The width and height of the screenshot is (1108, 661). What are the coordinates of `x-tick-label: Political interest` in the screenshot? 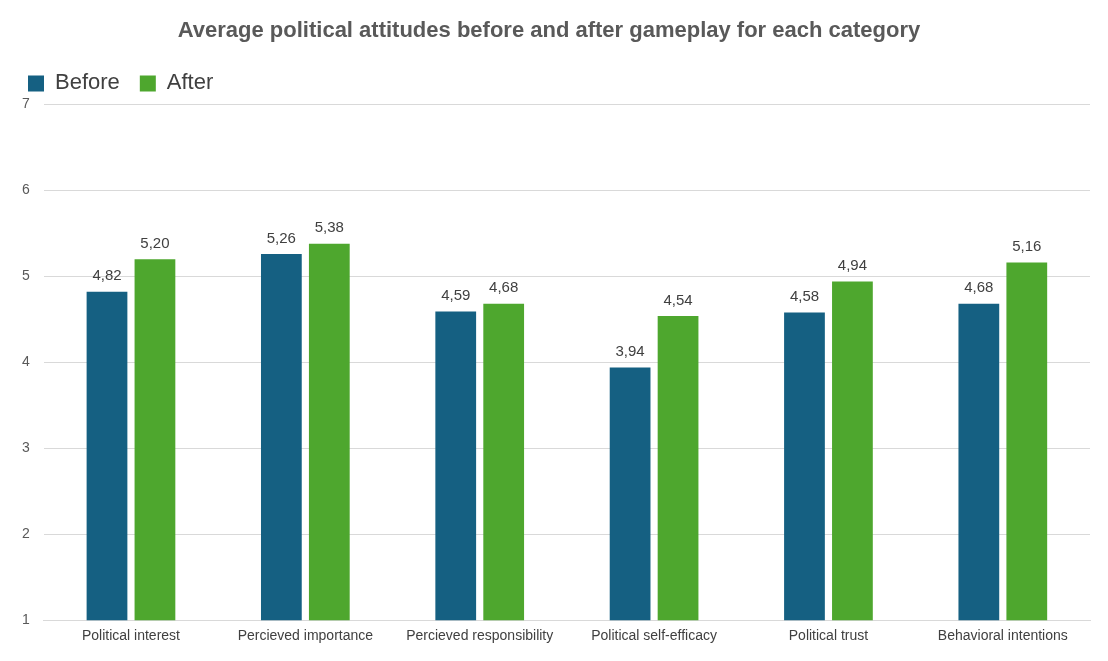 It's located at (131, 635).